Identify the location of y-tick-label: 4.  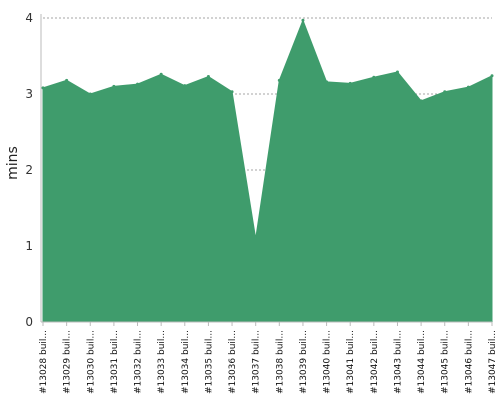
(29, 18).